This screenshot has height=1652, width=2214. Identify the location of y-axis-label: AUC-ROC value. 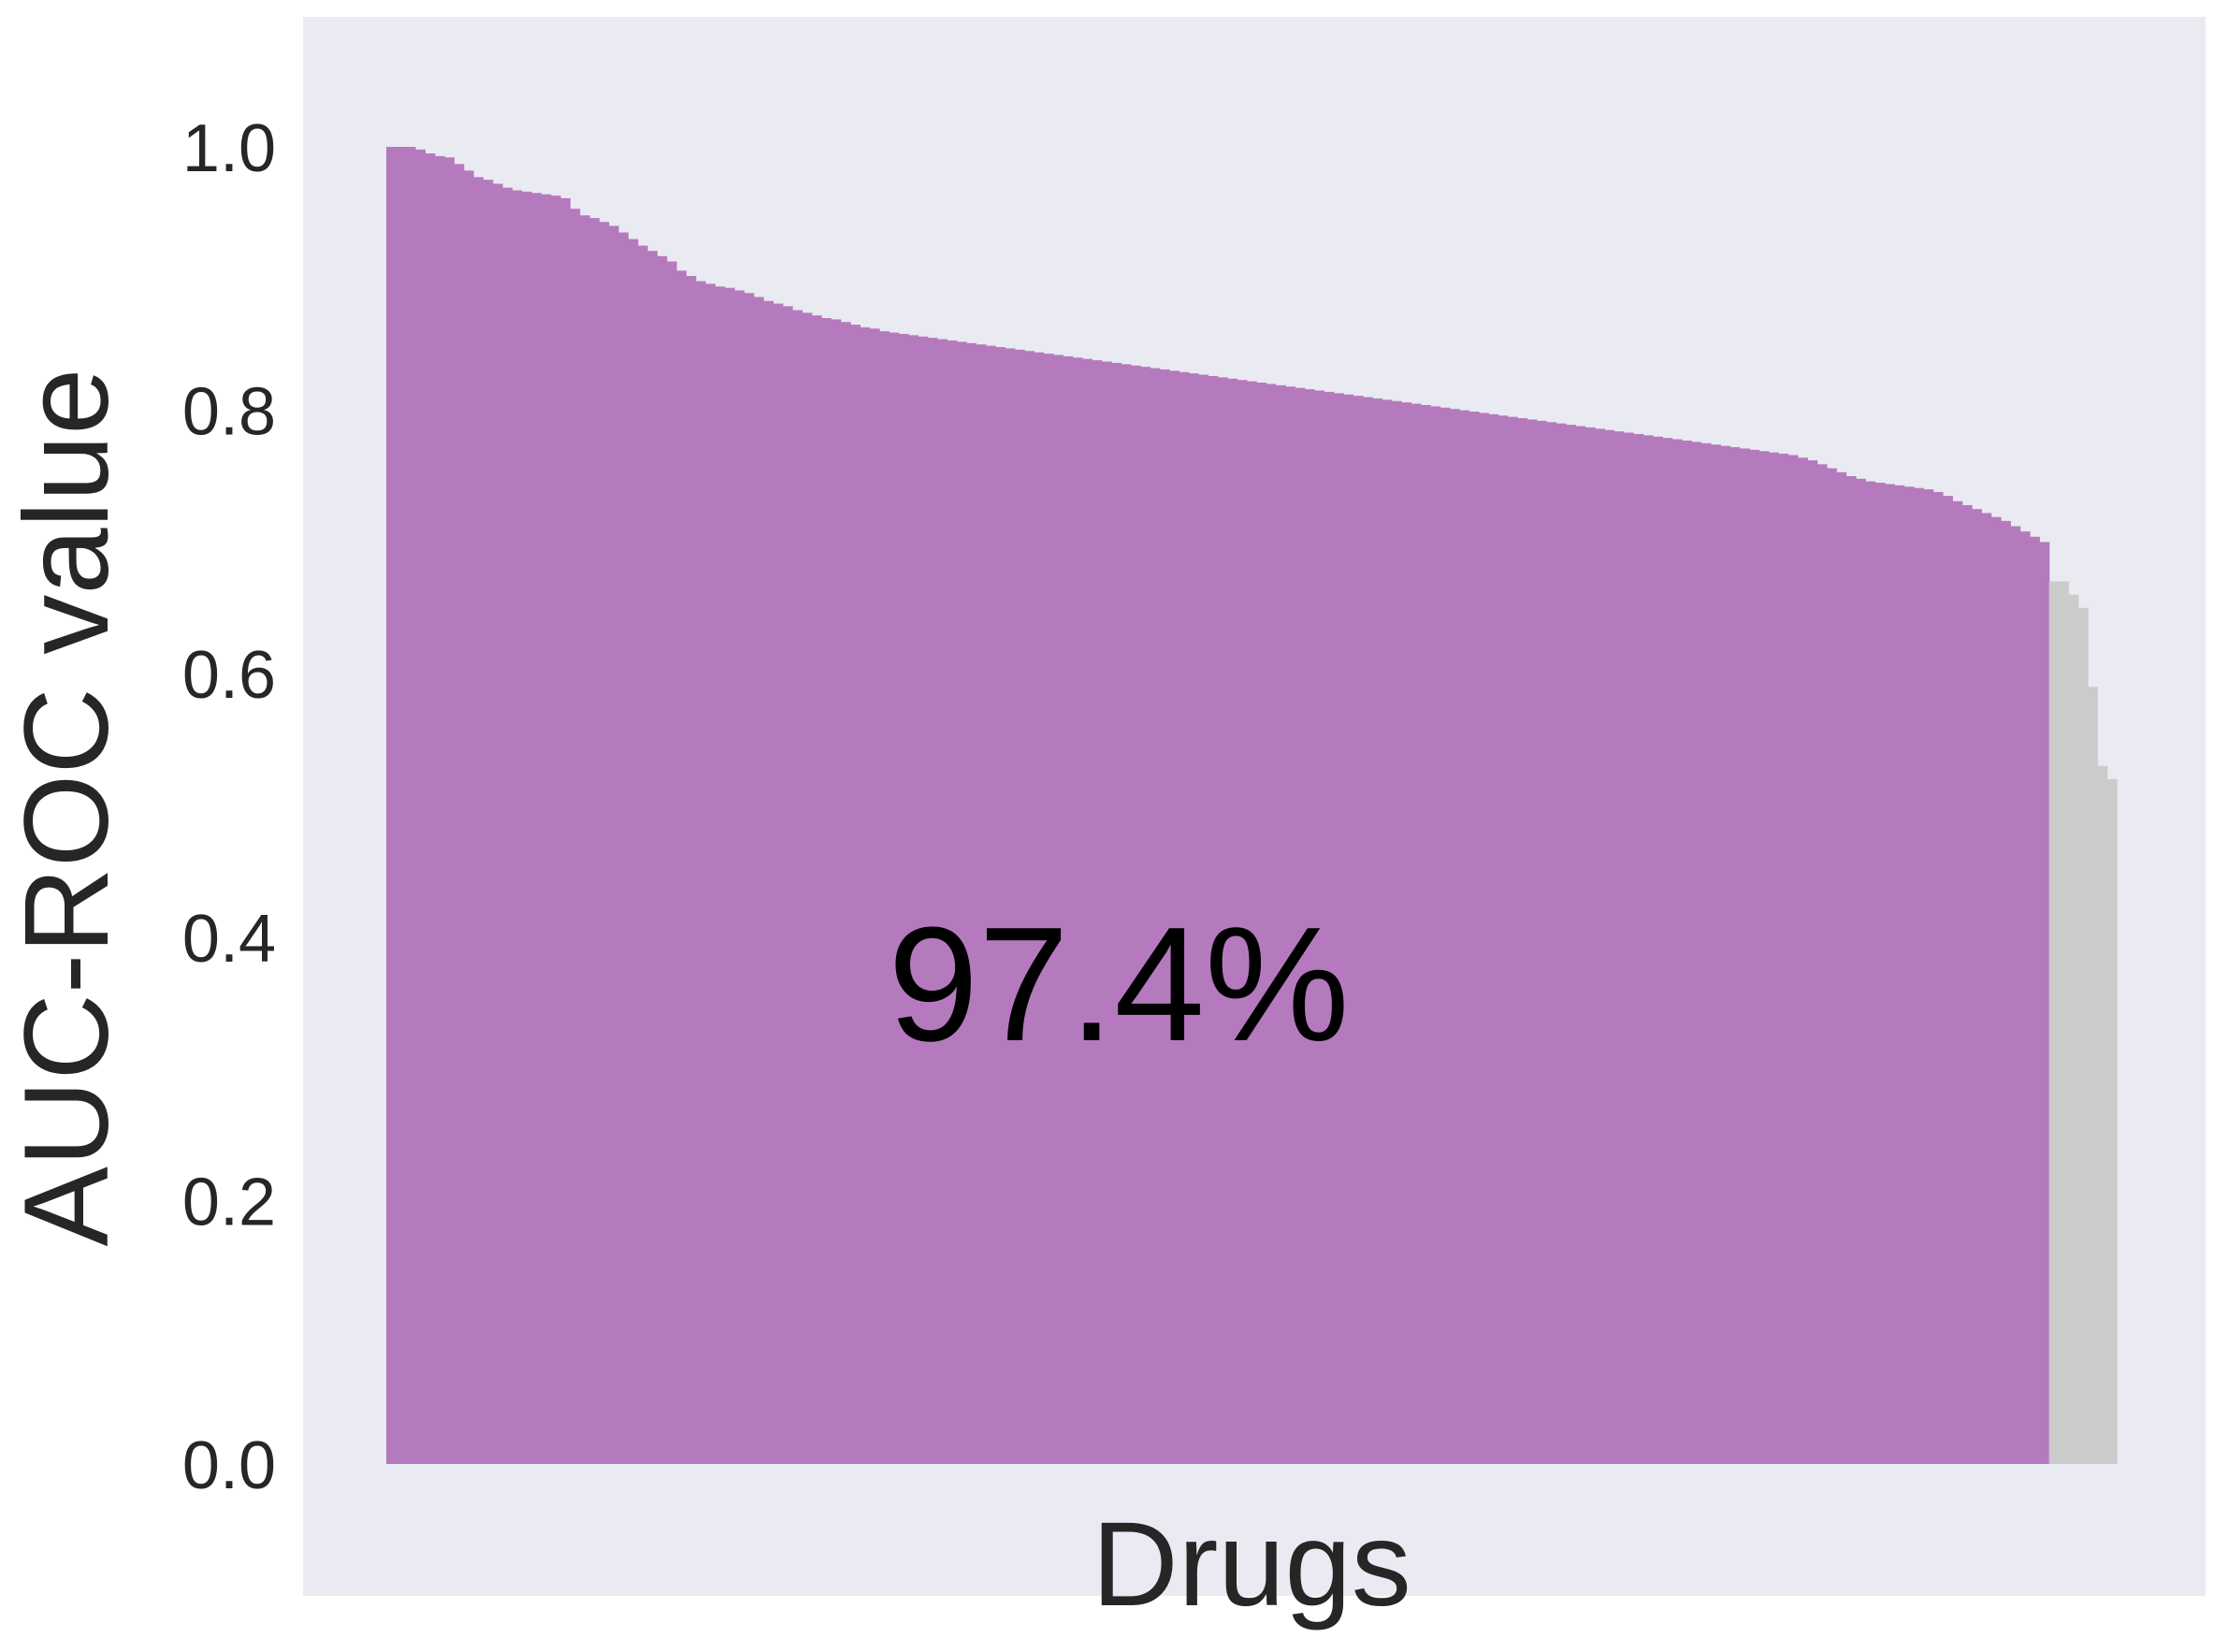
(67, 808).